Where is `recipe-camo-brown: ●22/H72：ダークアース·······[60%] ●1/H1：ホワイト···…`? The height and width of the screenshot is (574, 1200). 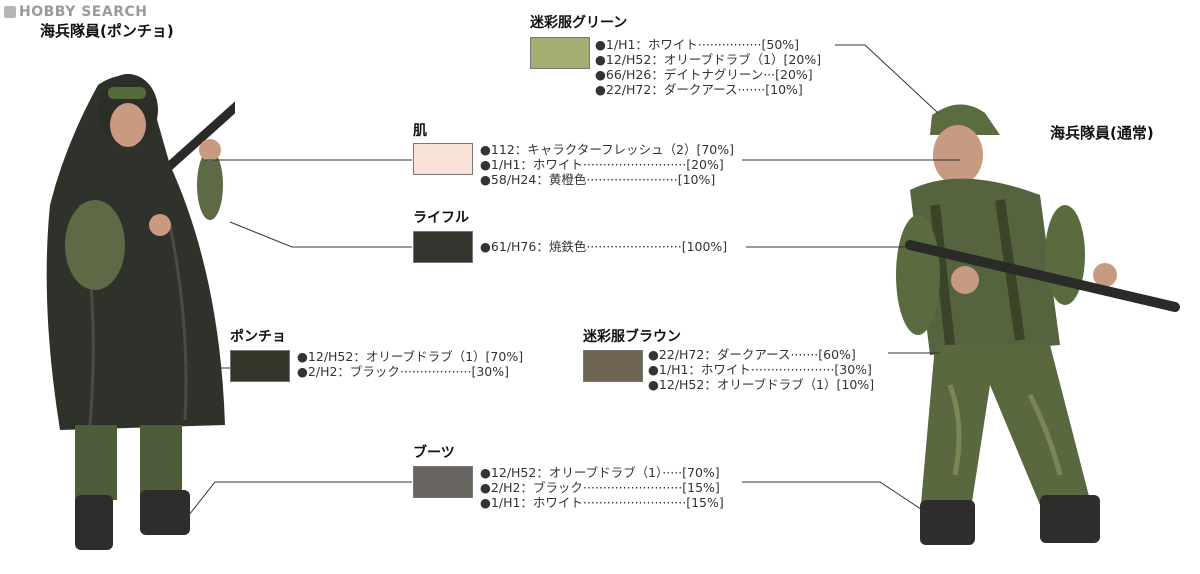 recipe-camo-brown: ●22/H72：ダークアース·······[60%] ●1/H1：ホワイト···… is located at coordinates (761, 369).